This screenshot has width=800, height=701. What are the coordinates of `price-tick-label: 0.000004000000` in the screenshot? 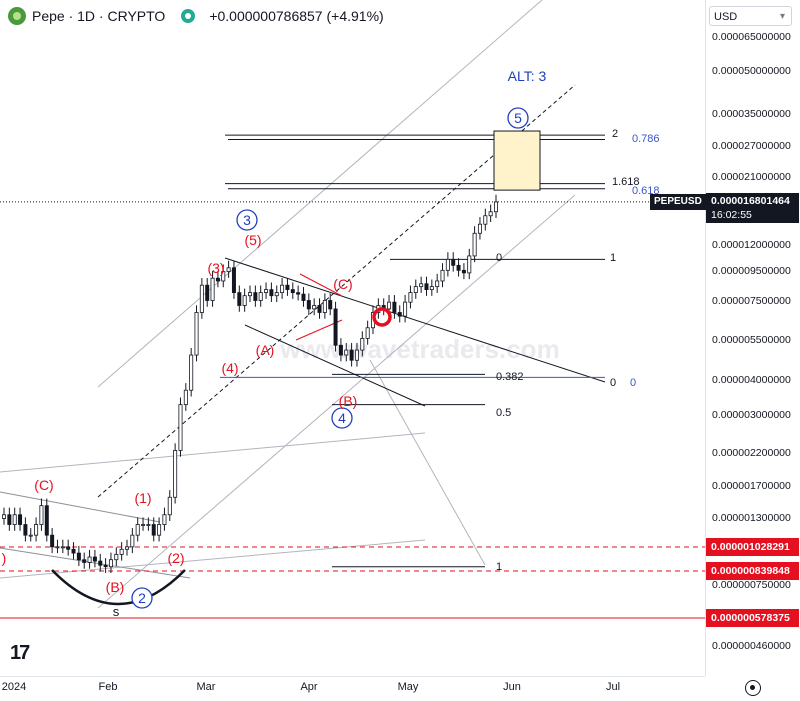 It's located at (751, 380).